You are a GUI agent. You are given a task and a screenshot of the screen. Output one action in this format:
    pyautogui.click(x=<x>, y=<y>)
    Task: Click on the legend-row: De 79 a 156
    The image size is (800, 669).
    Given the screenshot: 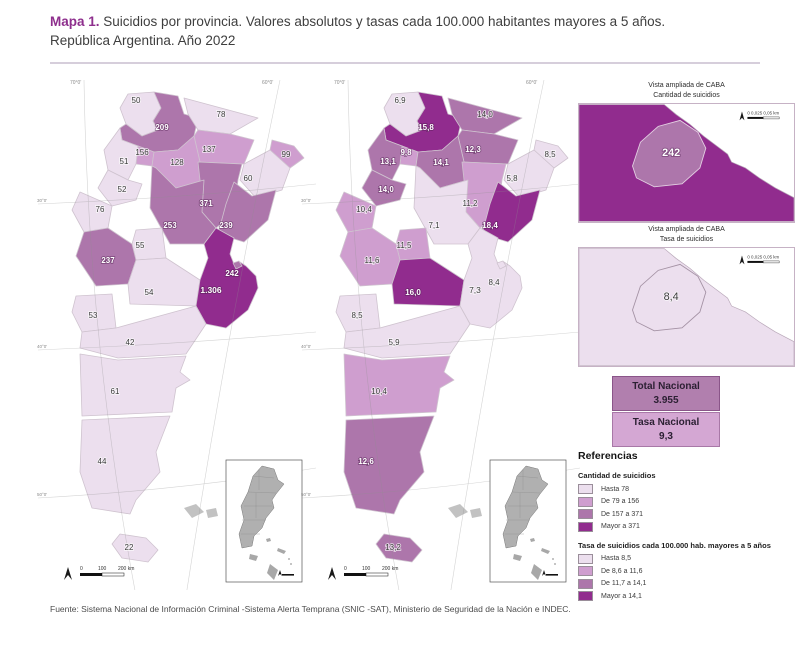 What is the action you would take?
    pyautogui.click(x=686, y=501)
    